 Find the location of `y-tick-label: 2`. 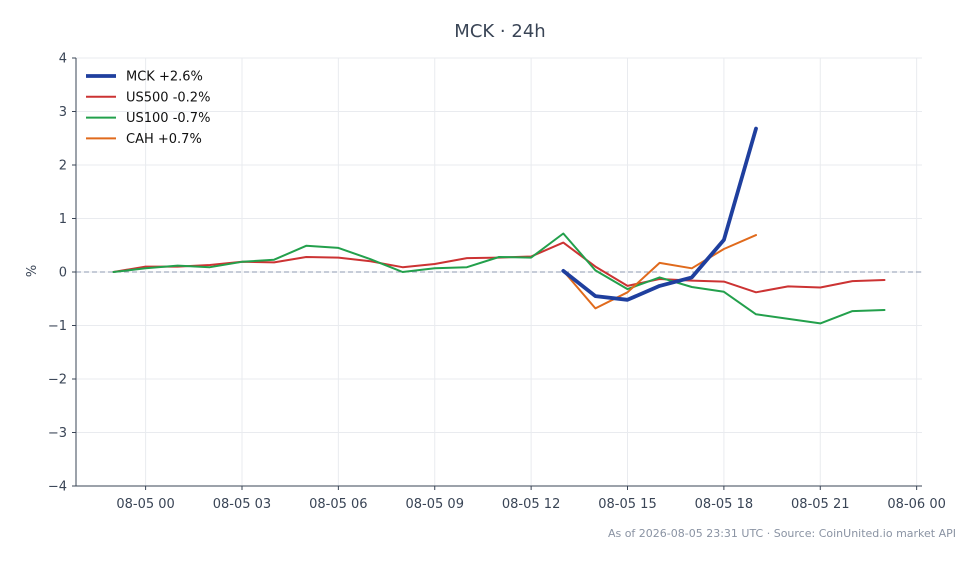

y-tick-label: 2 is located at coordinates (63, 166).